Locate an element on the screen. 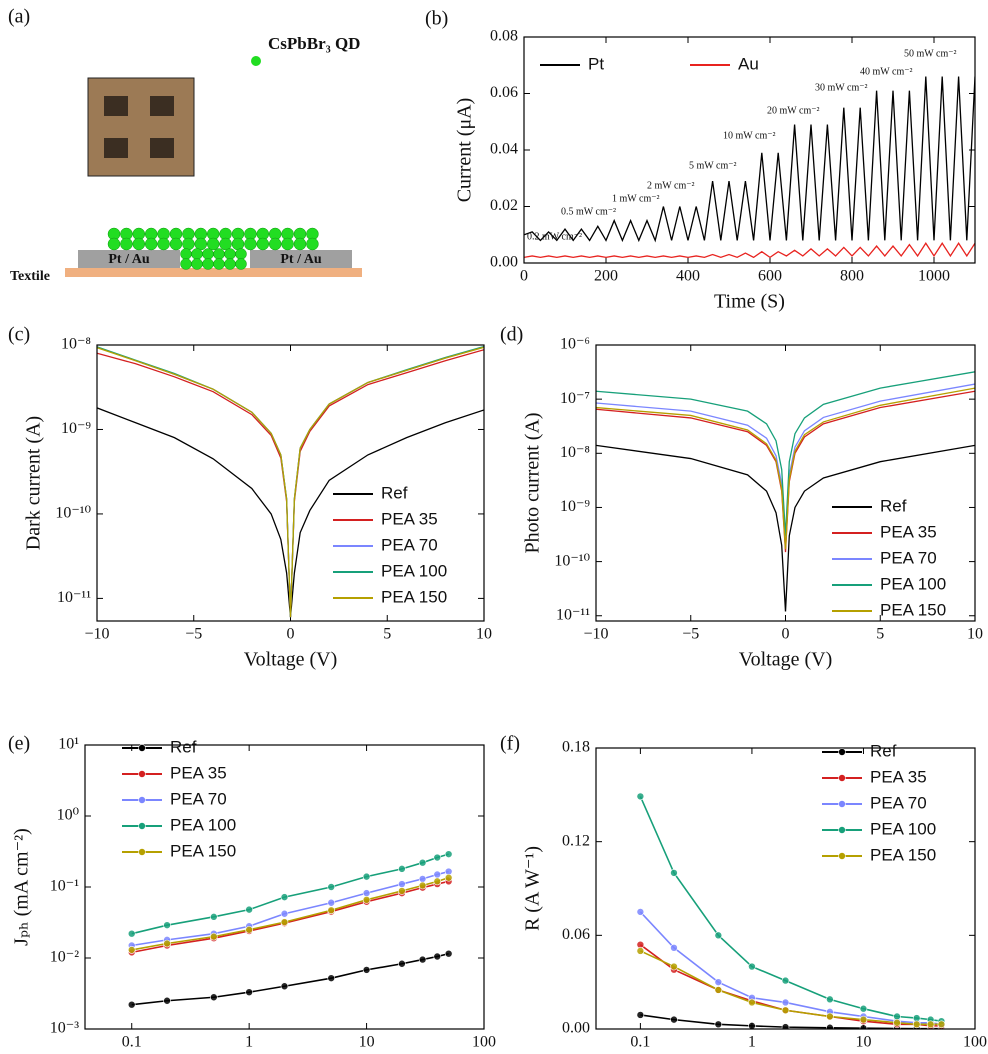  annotation: 5 mW cm⁻² is located at coordinates (713, 165).